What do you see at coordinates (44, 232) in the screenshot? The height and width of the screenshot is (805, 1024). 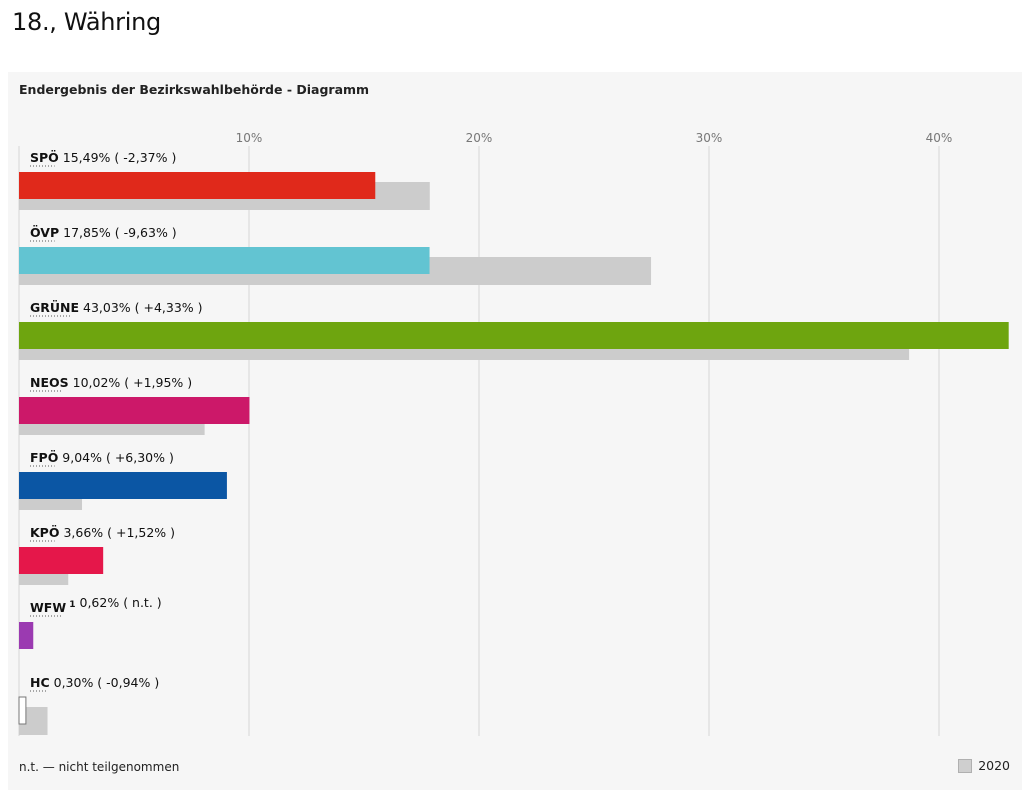 I see `party-name: ÖVP` at bounding box center [44, 232].